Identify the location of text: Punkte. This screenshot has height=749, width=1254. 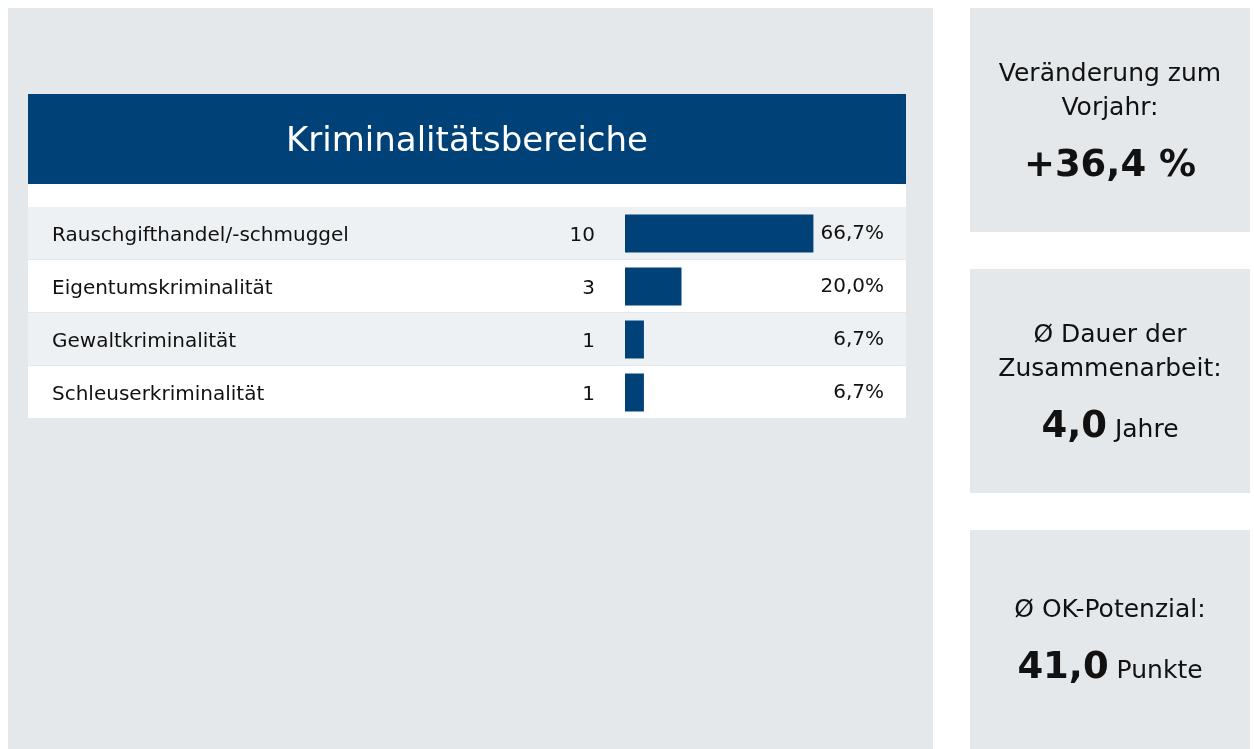
(1159, 669).